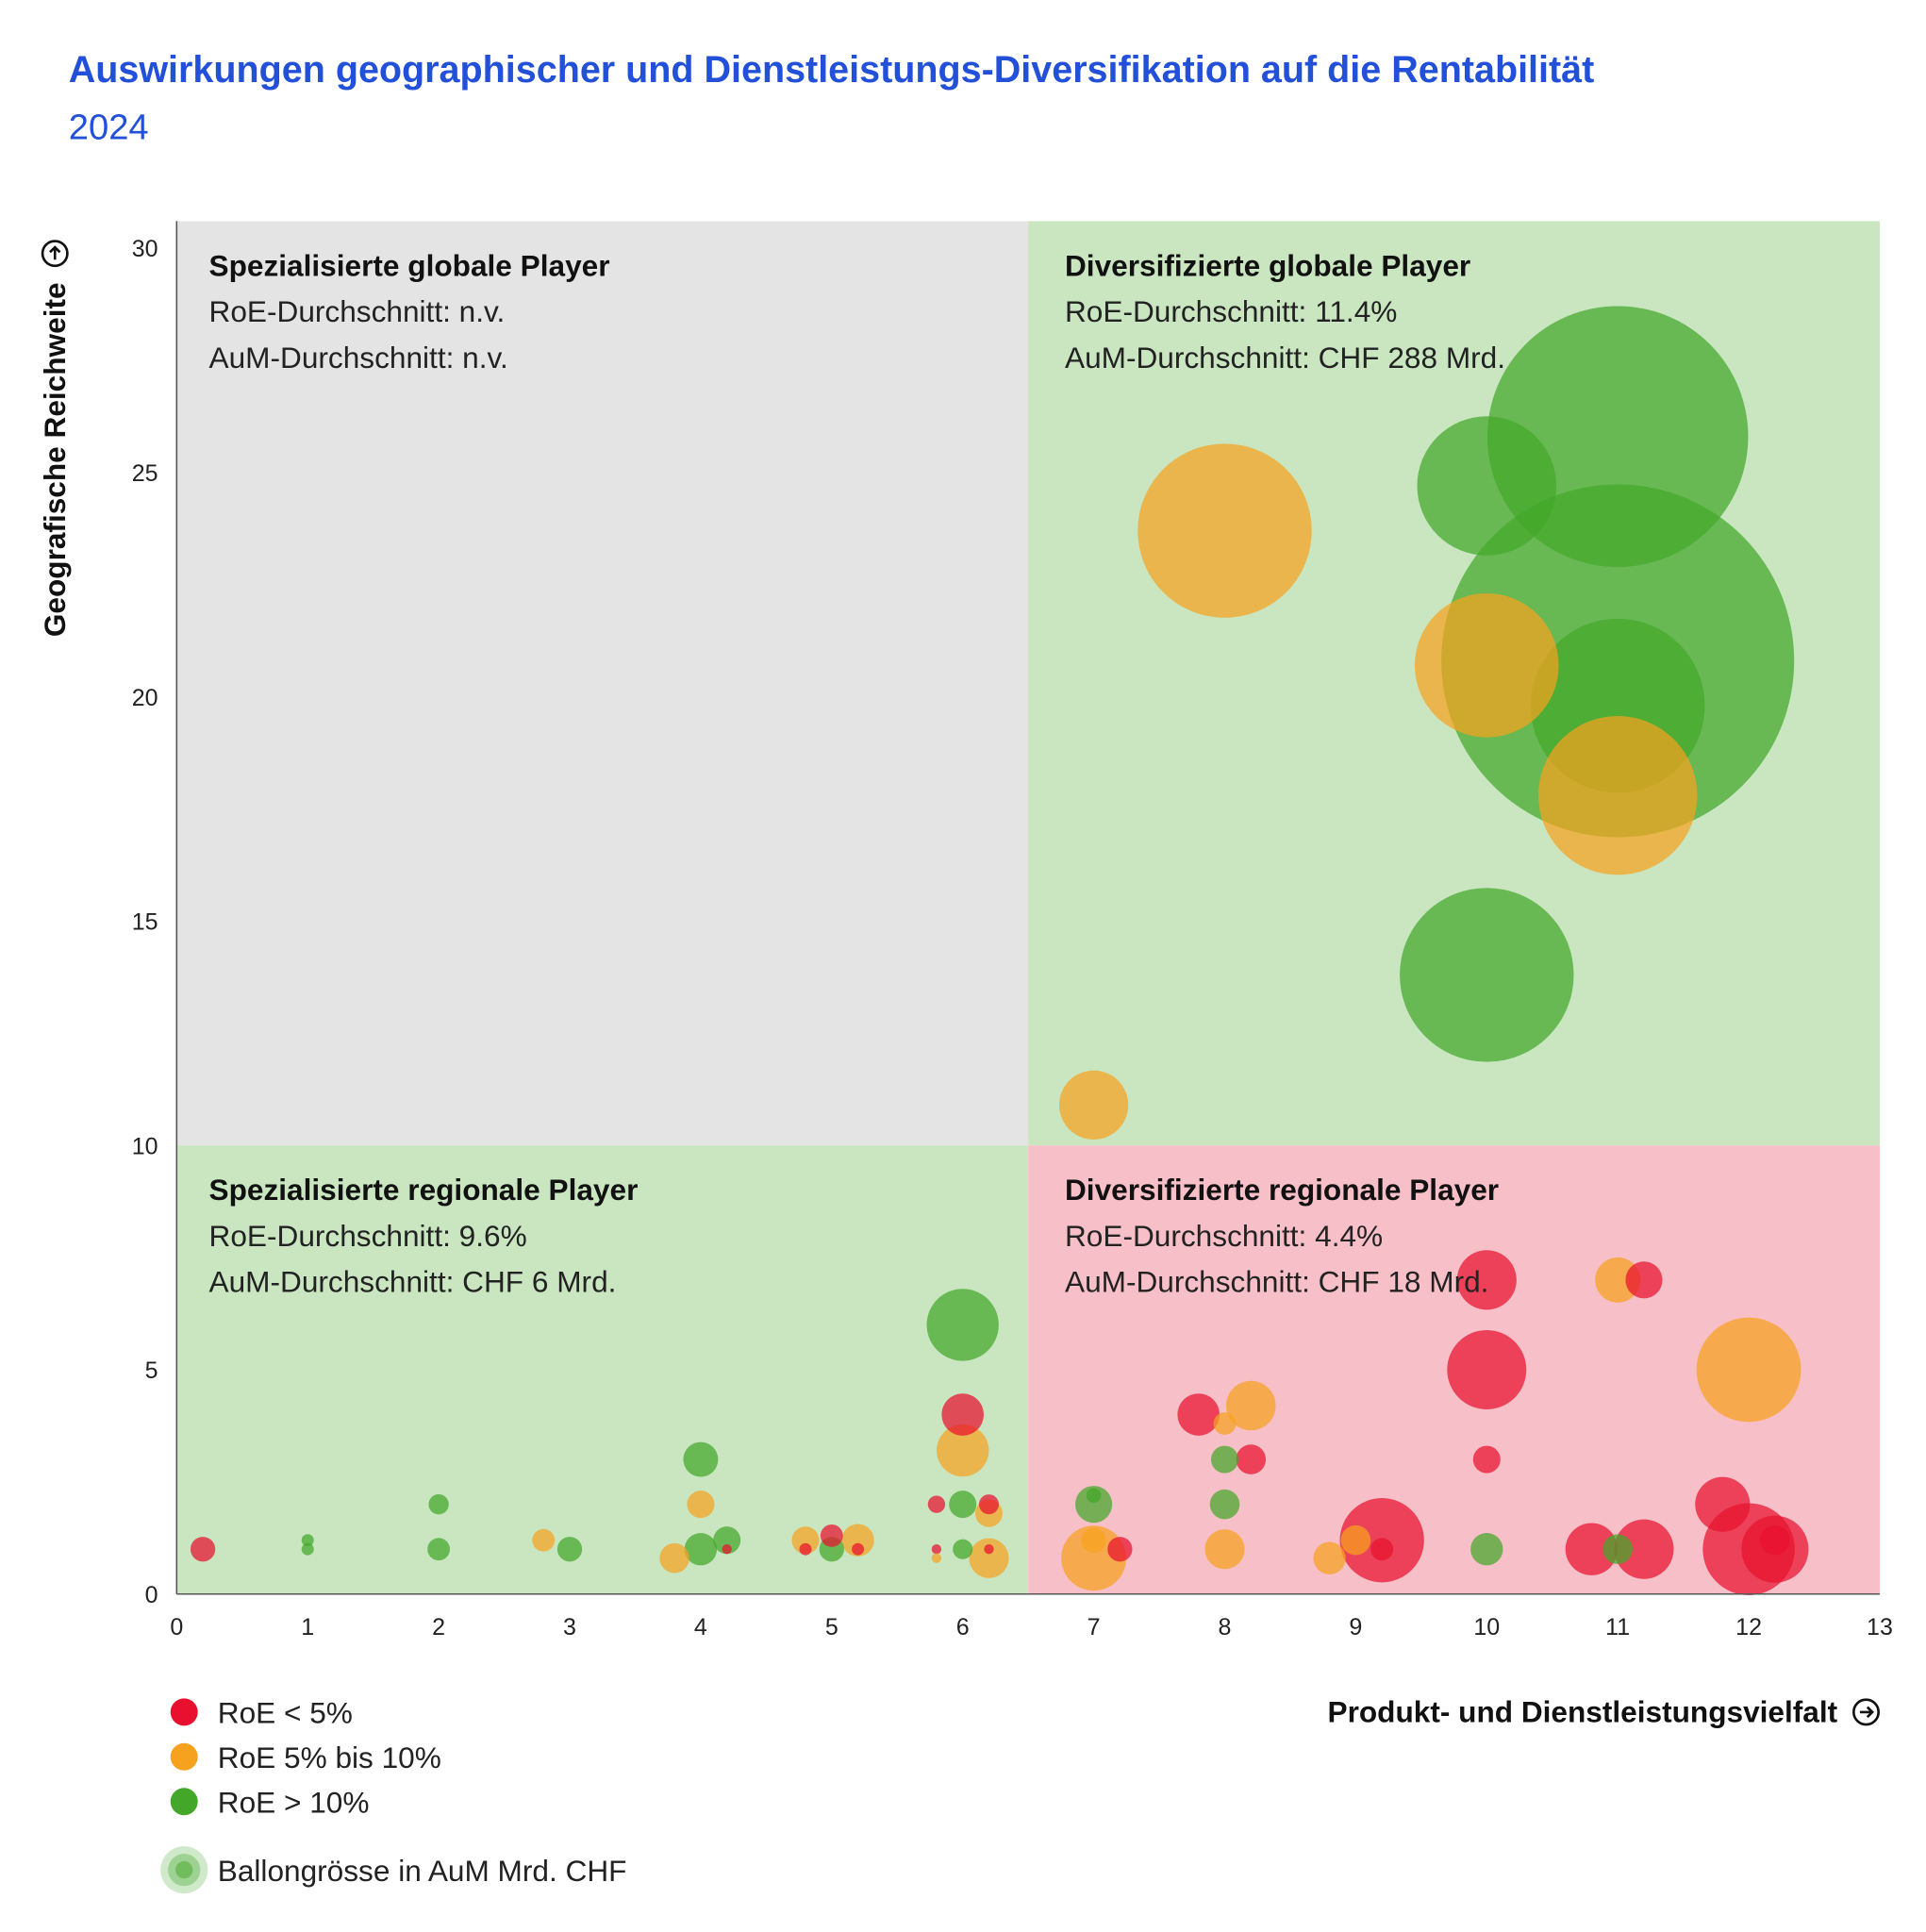 The image size is (1926, 1932). Describe the element at coordinates (1224, 1236) in the screenshot. I see `quadrant-roe: RoE-Durchschnitt: 4.4%` at that location.